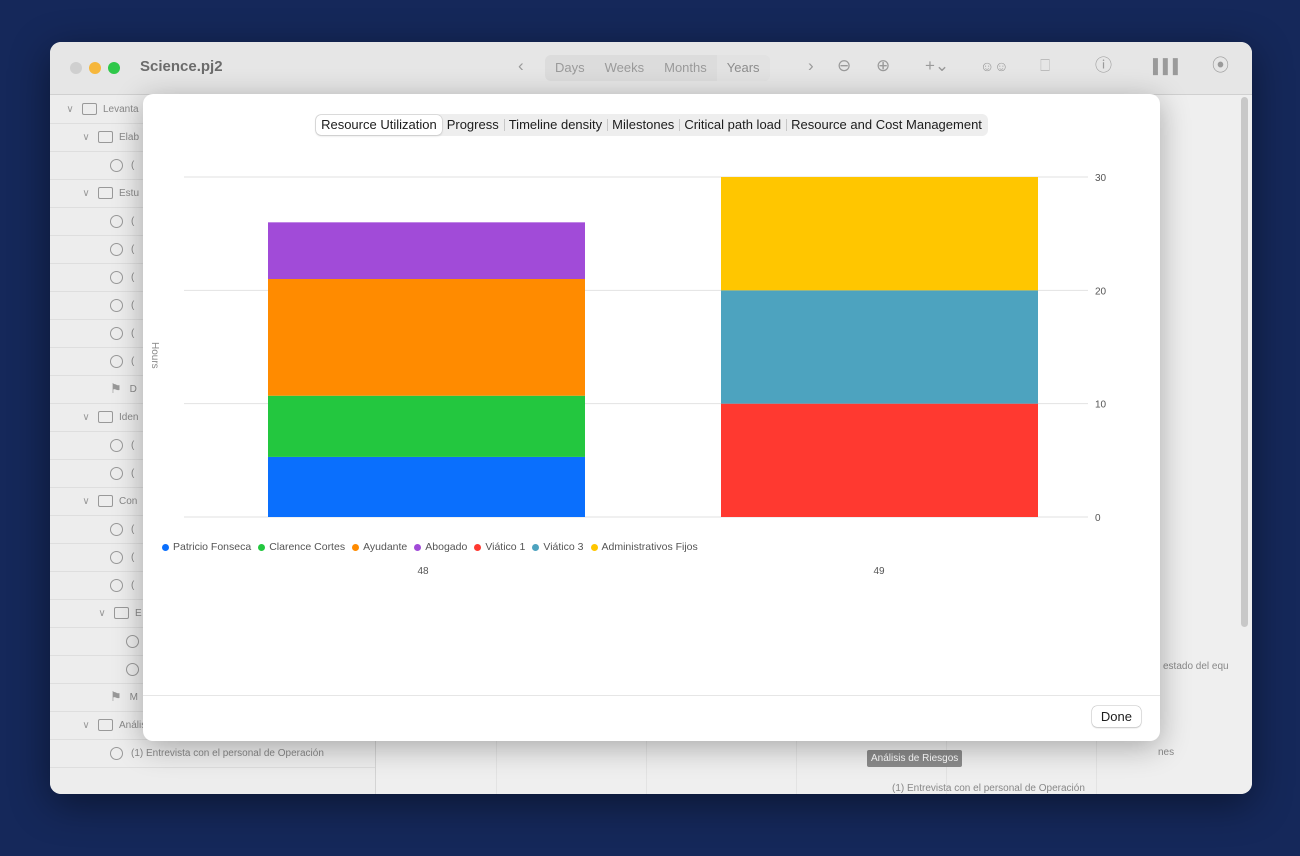 This screenshot has width=1300, height=856. I want to click on tab-critical-path-load: Critical path load, so click(732, 125).